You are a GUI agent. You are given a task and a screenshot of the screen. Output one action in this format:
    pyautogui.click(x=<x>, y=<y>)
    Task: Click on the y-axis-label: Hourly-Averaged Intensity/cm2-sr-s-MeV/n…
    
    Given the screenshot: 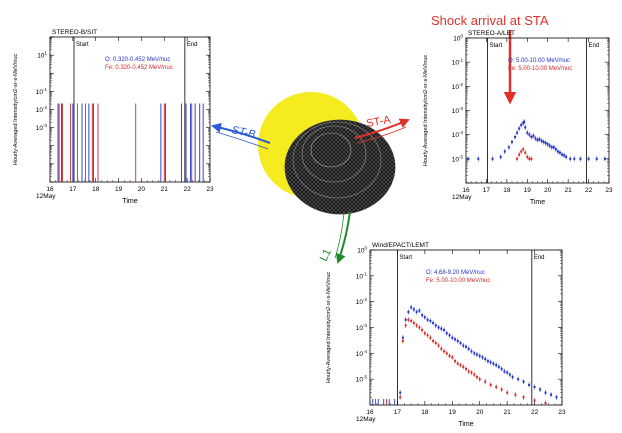 What is the action you would take?
    pyautogui.click(x=426, y=111)
    